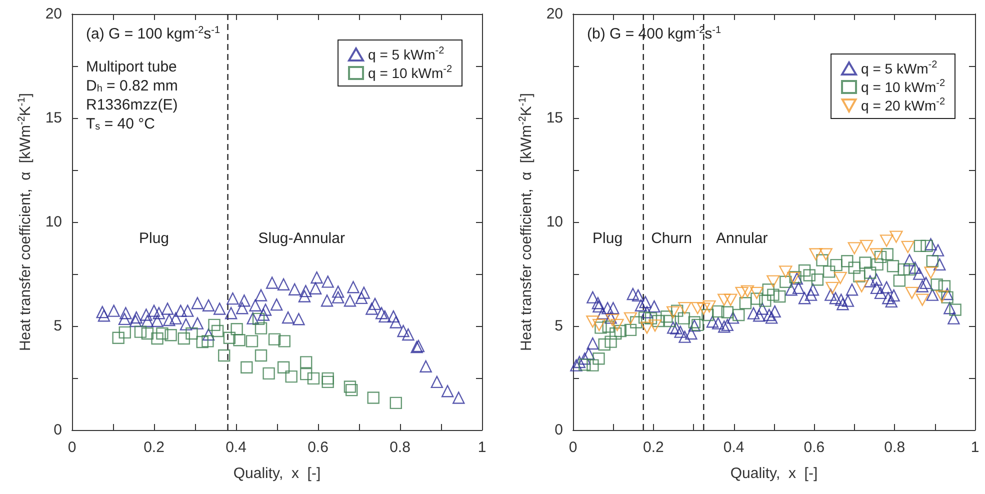 This screenshot has height=494, width=985. What do you see at coordinates (132, 86) in the screenshot?
I see `annotation: Dh = 0.82 mm` at bounding box center [132, 86].